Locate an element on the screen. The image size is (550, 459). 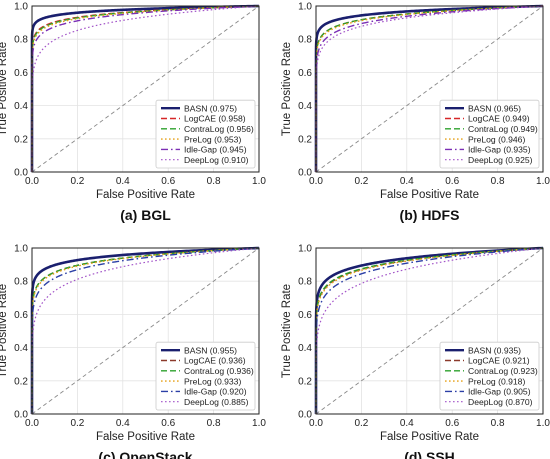
legend-label: ContraLog (0.936) is located at coordinates (219, 371).